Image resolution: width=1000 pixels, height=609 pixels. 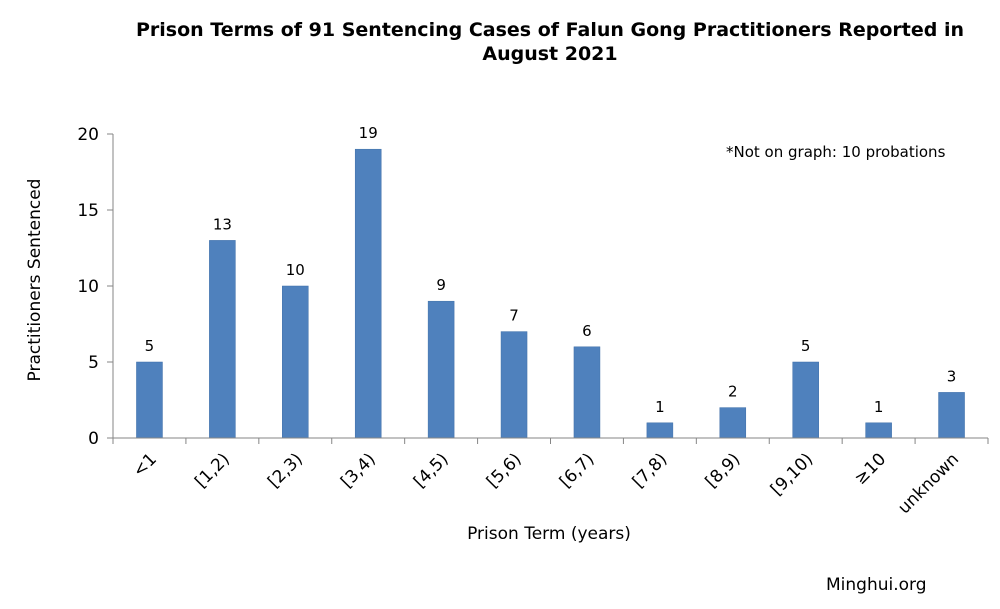 I want to click on bar-value-label: 3, so click(x=952, y=376).